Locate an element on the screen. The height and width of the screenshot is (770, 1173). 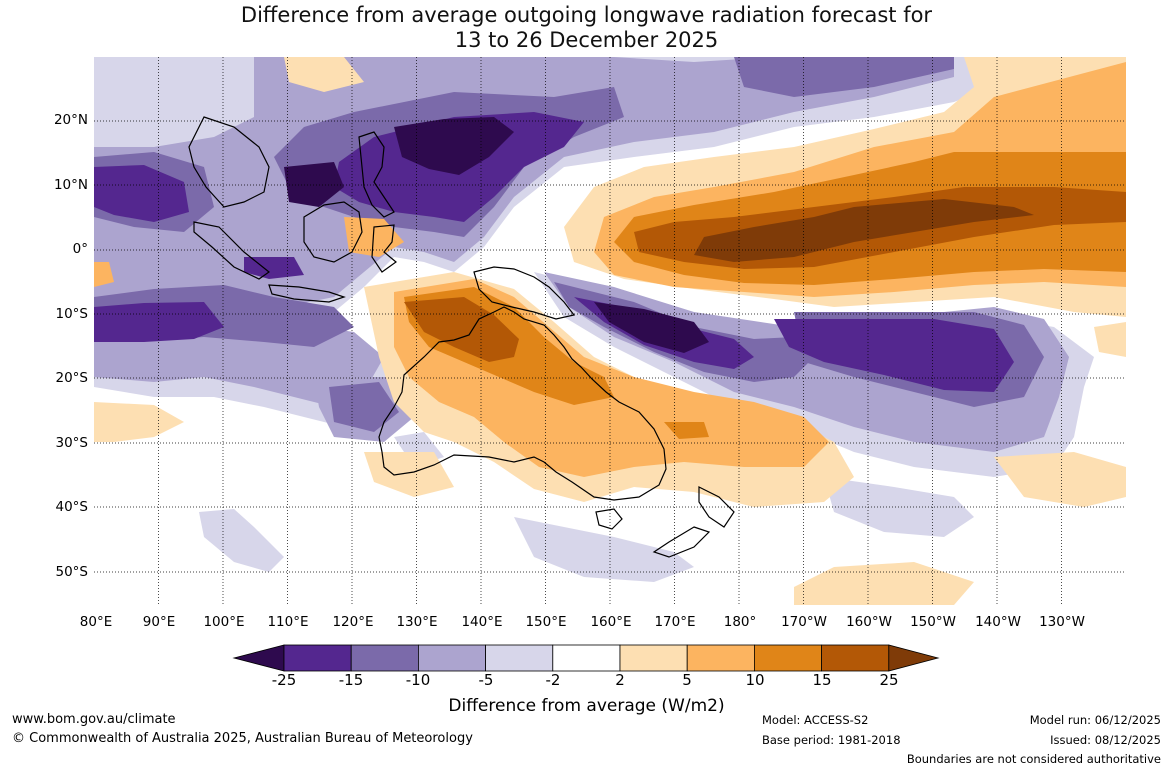
lon-label-150W: 150°W is located at coordinates (933, 622).